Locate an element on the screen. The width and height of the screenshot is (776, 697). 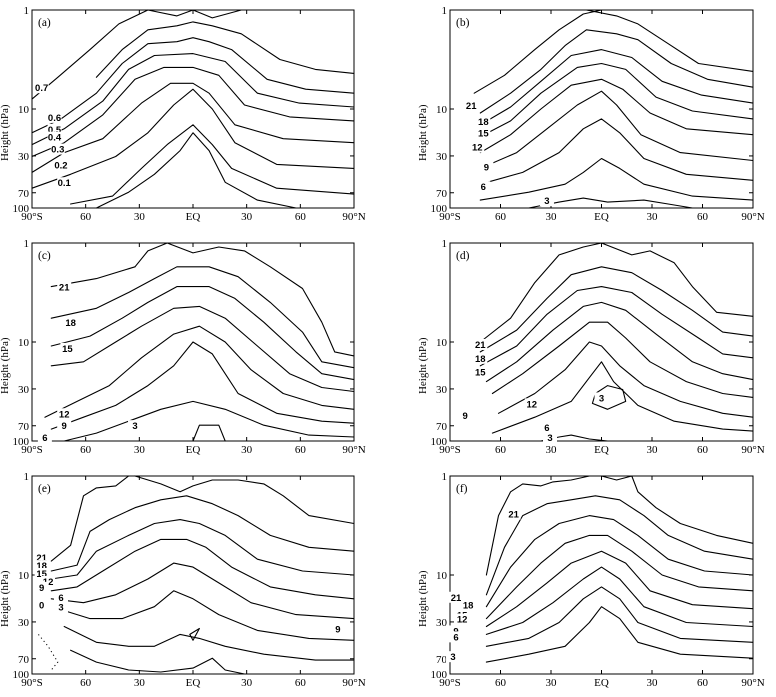
contour-label: 0.7 is located at coordinates (41, 88).